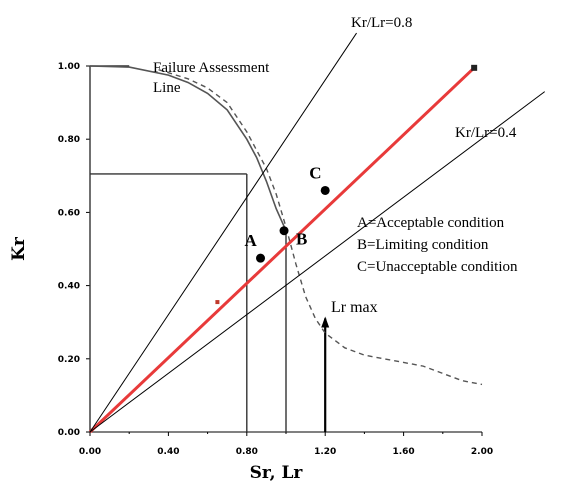 The image size is (576, 492). What do you see at coordinates (251, 240) in the screenshot?
I see `point-label-a: A` at bounding box center [251, 240].